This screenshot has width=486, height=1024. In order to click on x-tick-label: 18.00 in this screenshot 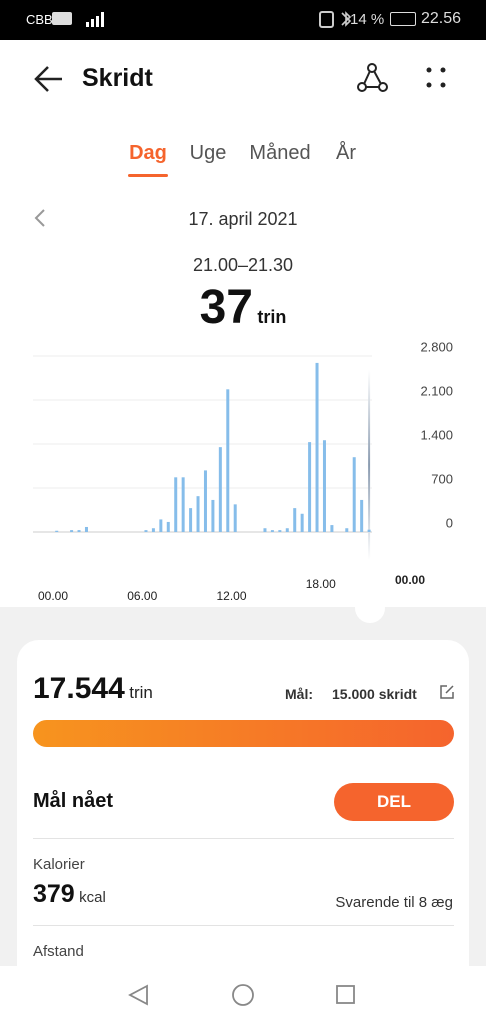, I will do `click(321, 584)`.